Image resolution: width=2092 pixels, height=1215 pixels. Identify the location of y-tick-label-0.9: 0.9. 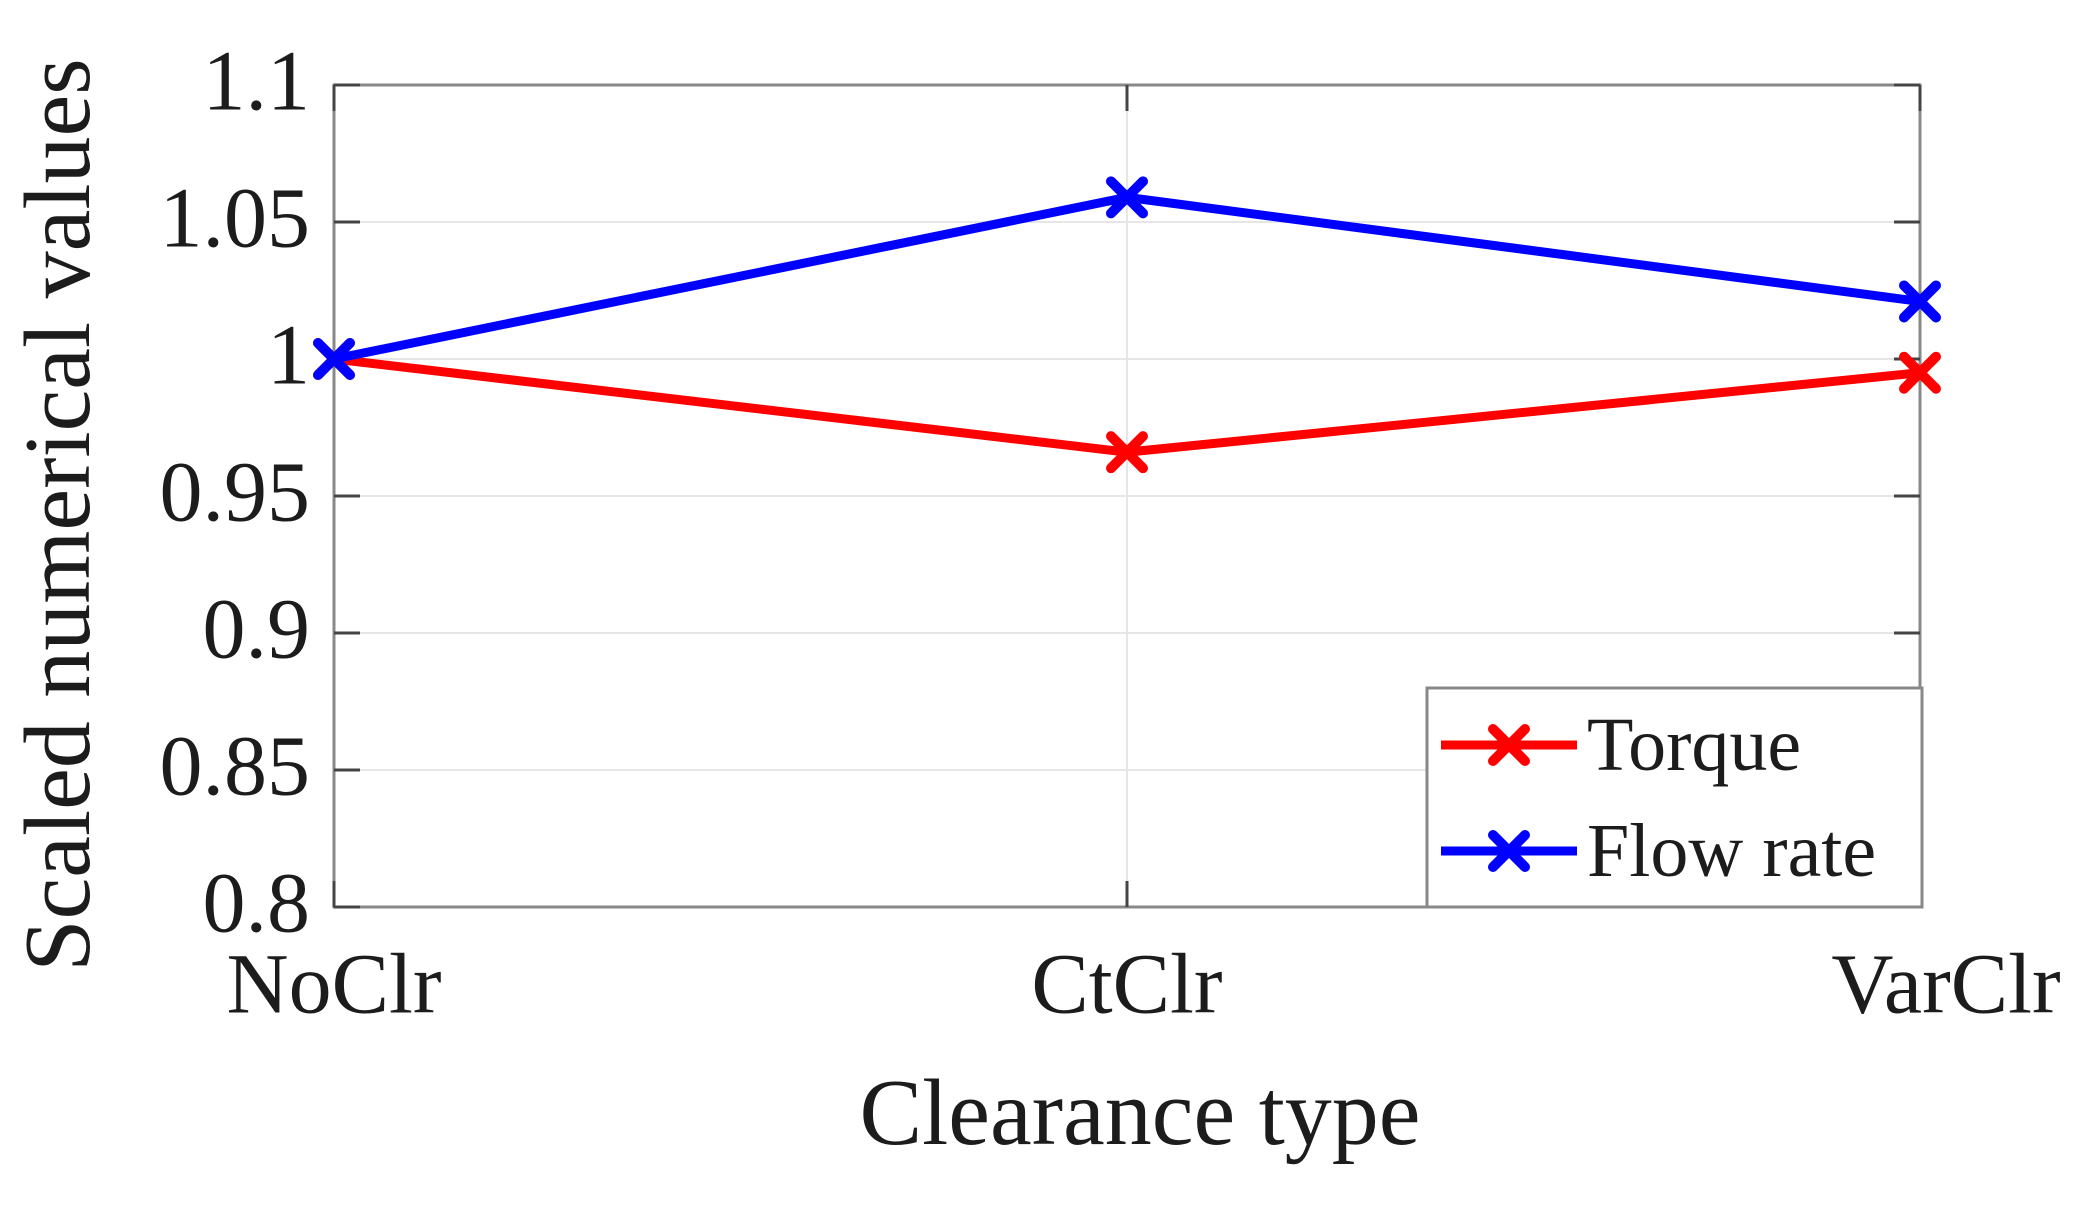
(257, 628).